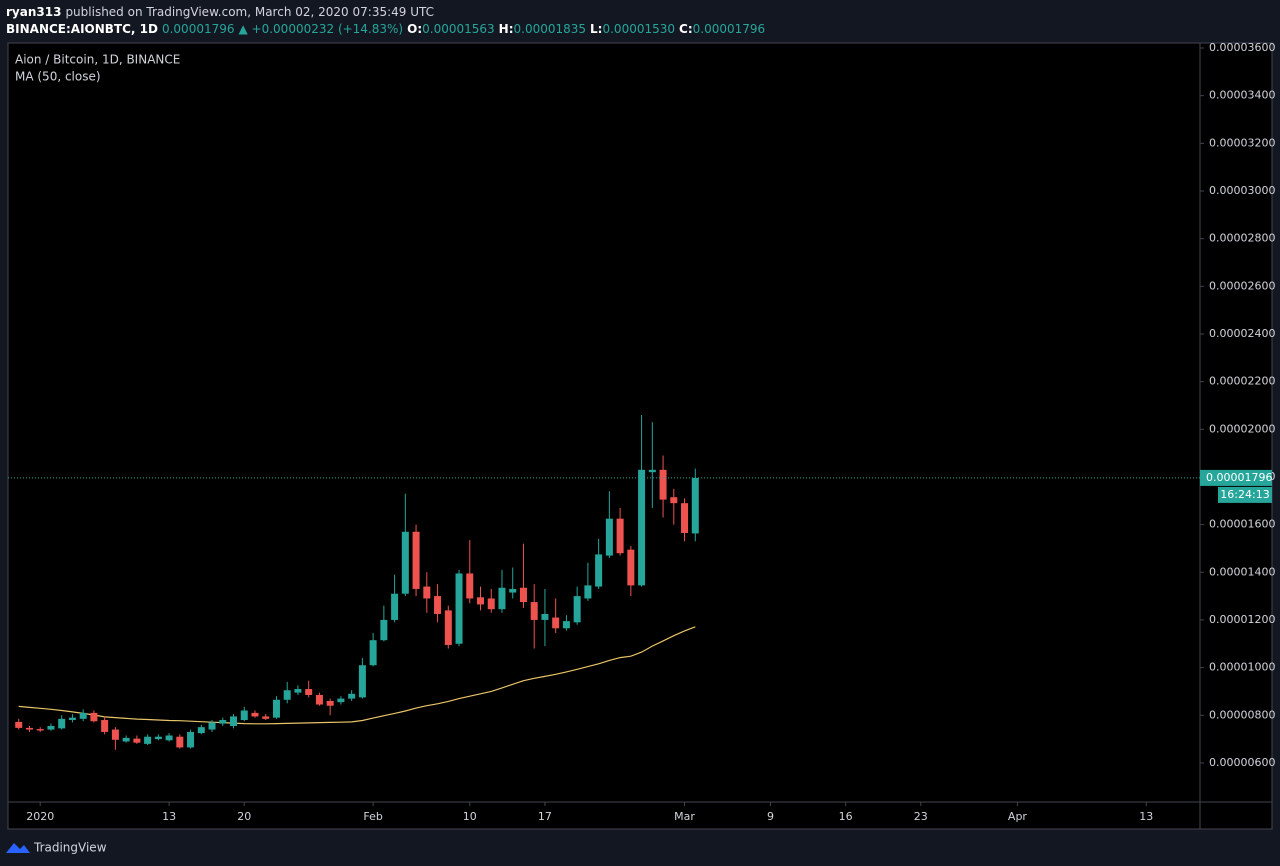 The width and height of the screenshot is (1280, 866). What do you see at coordinates (1242, 381) in the screenshot?
I see `y-tick-label: 0.00002200` at bounding box center [1242, 381].